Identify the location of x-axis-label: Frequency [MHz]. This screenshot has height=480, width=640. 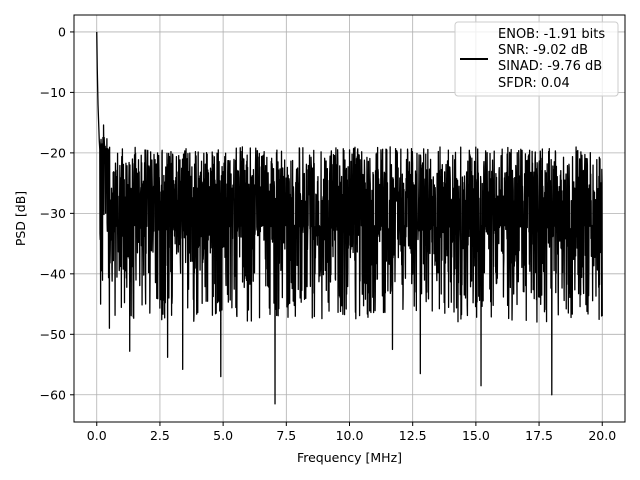
(349, 457).